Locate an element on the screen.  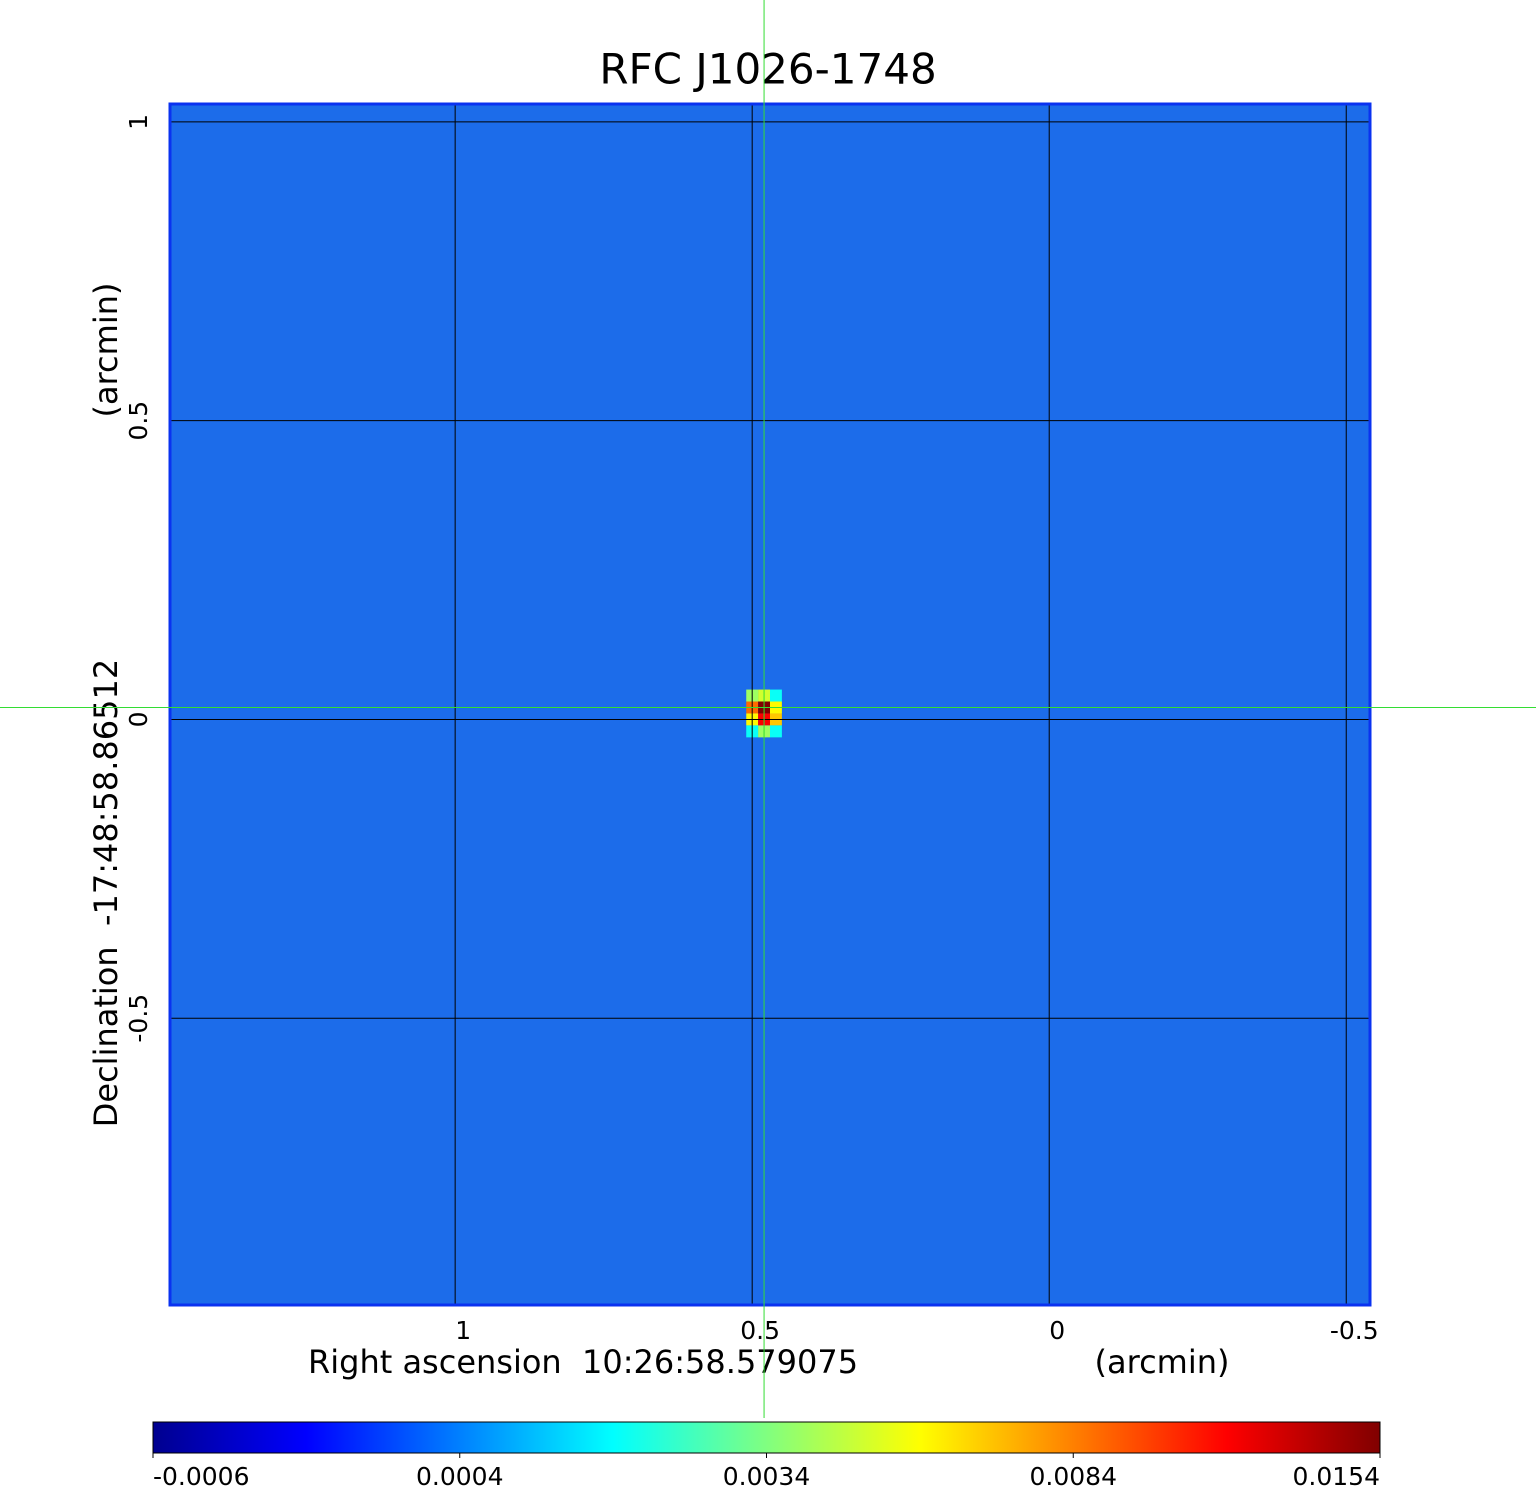
y-axis-unit: (arcmin) is located at coordinates (106, 350).